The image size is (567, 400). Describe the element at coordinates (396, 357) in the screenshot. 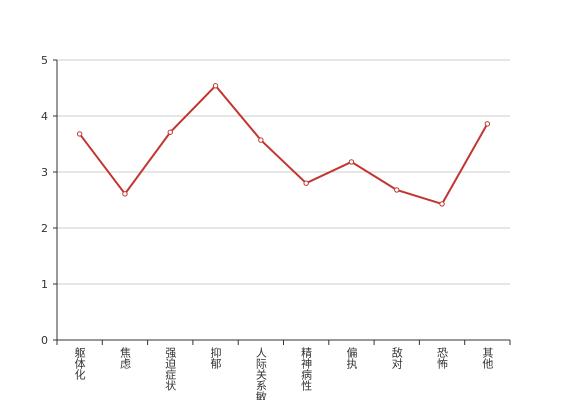

I see `x-tick-label: 敌对` at that location.